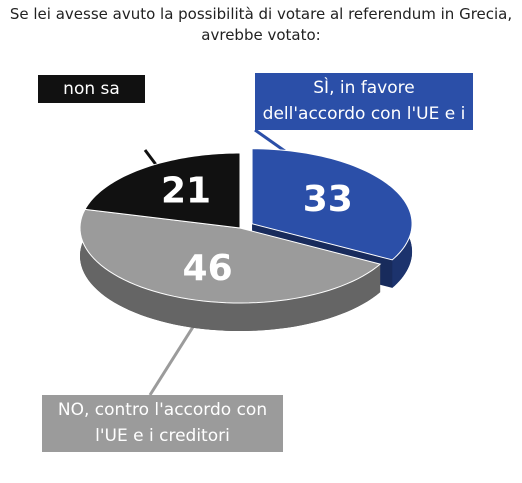 The image size is (522, 483). Describe the element at coordinates (328, 199) in the screenshot. I see `value-label: 33` at that location.